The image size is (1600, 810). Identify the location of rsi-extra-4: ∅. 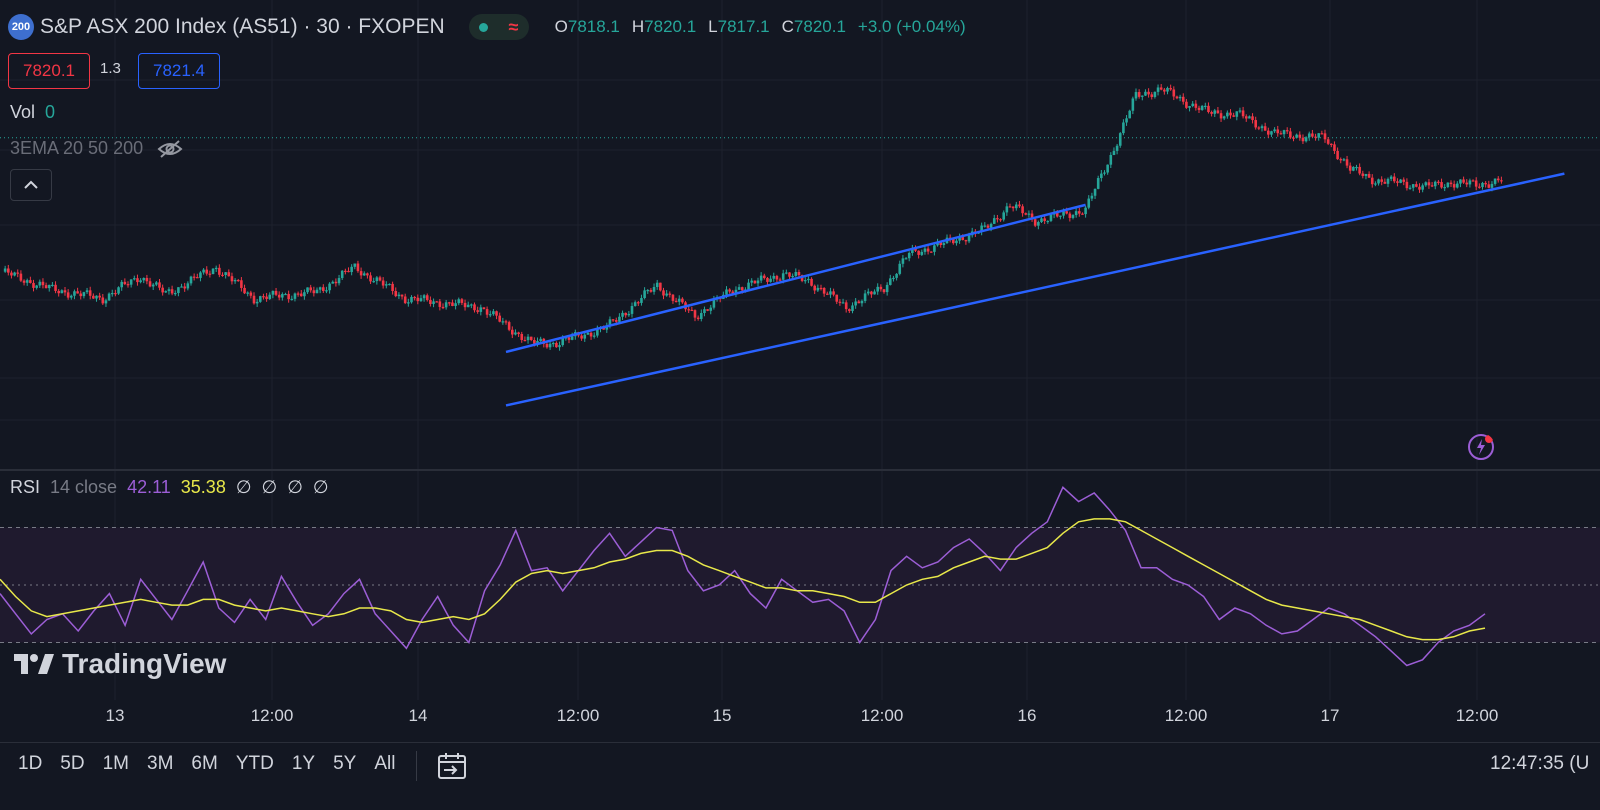
(320, 487).